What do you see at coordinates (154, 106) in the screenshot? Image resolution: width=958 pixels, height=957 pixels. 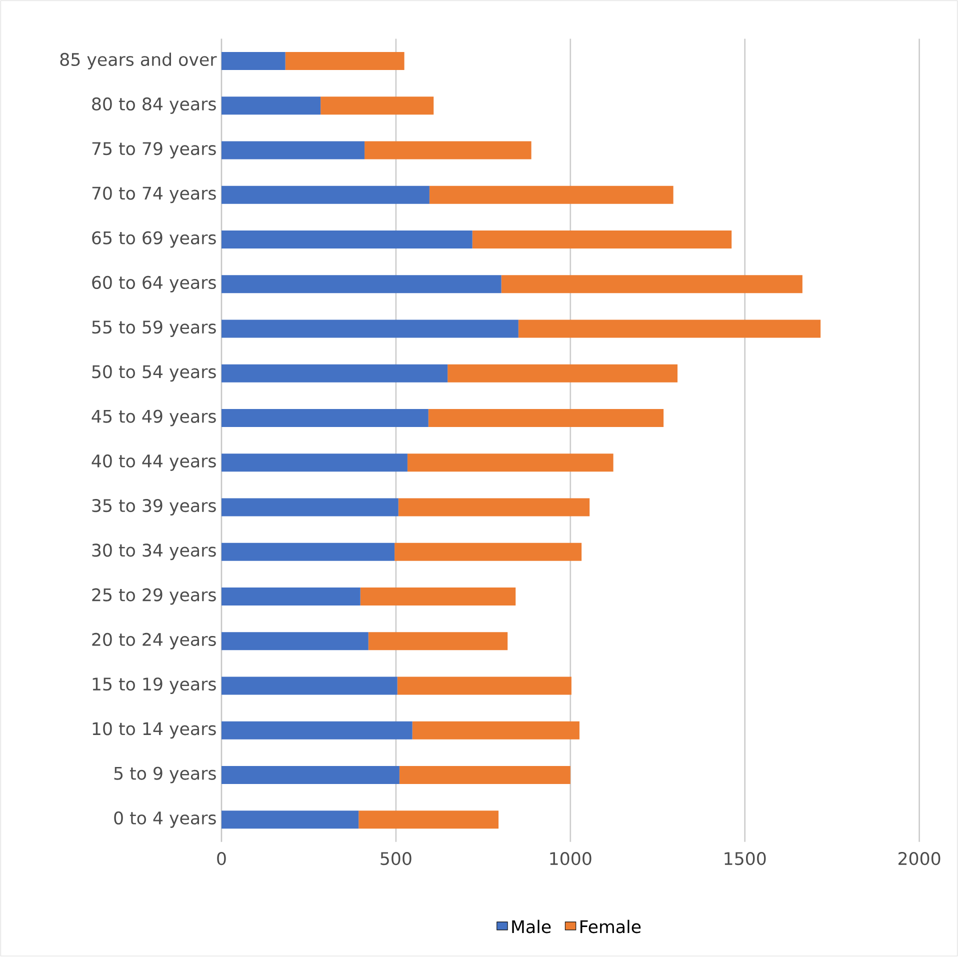 I see `y-tick-label: 80 to 84 years` at bounding box center [154, 106].